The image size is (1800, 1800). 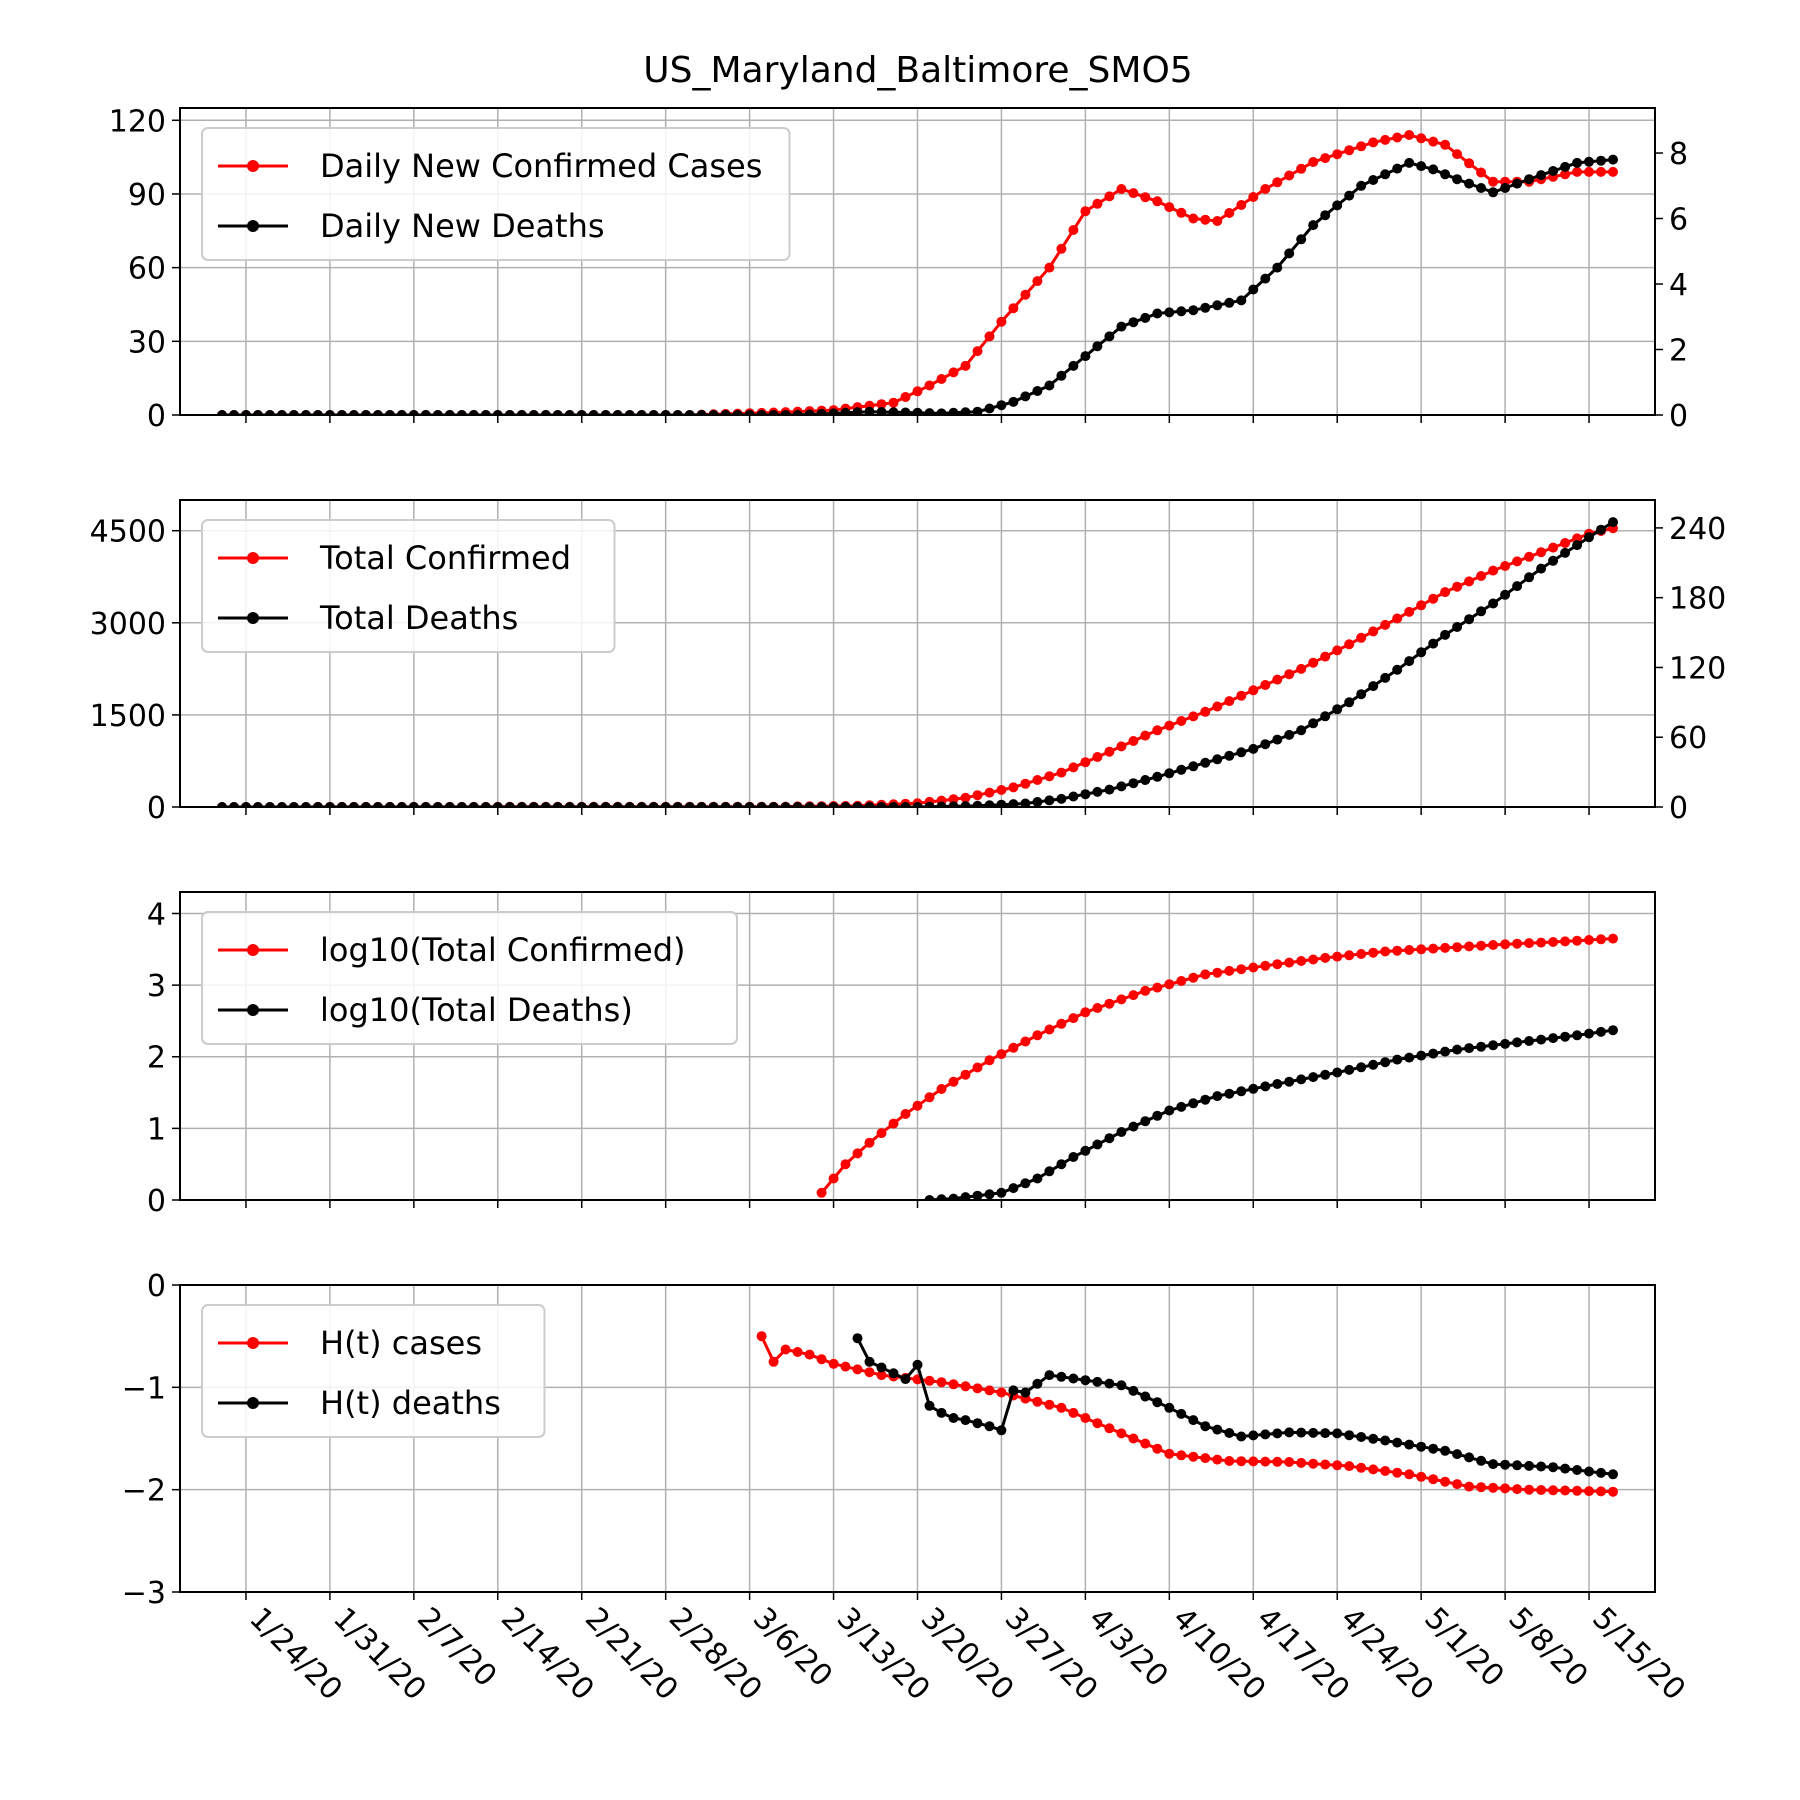 I want to click on x-tick-label: 1/31/20, so click(x=379, y=1654).